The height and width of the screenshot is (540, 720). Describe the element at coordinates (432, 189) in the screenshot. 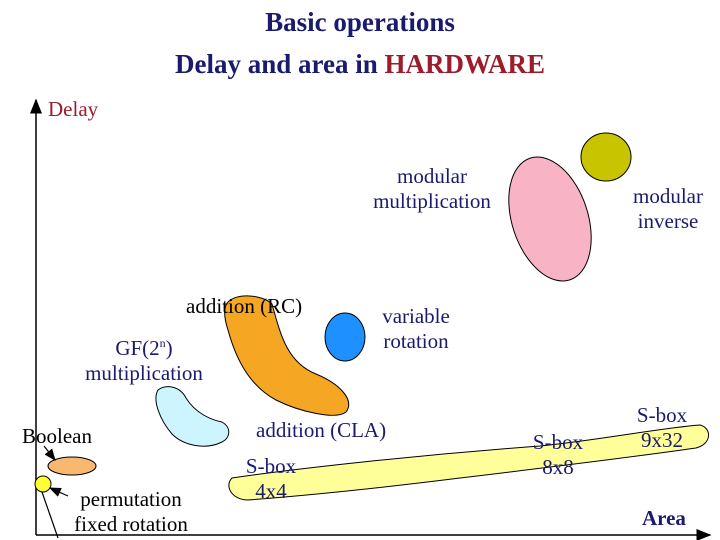

I see `modular-multiplication-label: modular multiplication` at that location.